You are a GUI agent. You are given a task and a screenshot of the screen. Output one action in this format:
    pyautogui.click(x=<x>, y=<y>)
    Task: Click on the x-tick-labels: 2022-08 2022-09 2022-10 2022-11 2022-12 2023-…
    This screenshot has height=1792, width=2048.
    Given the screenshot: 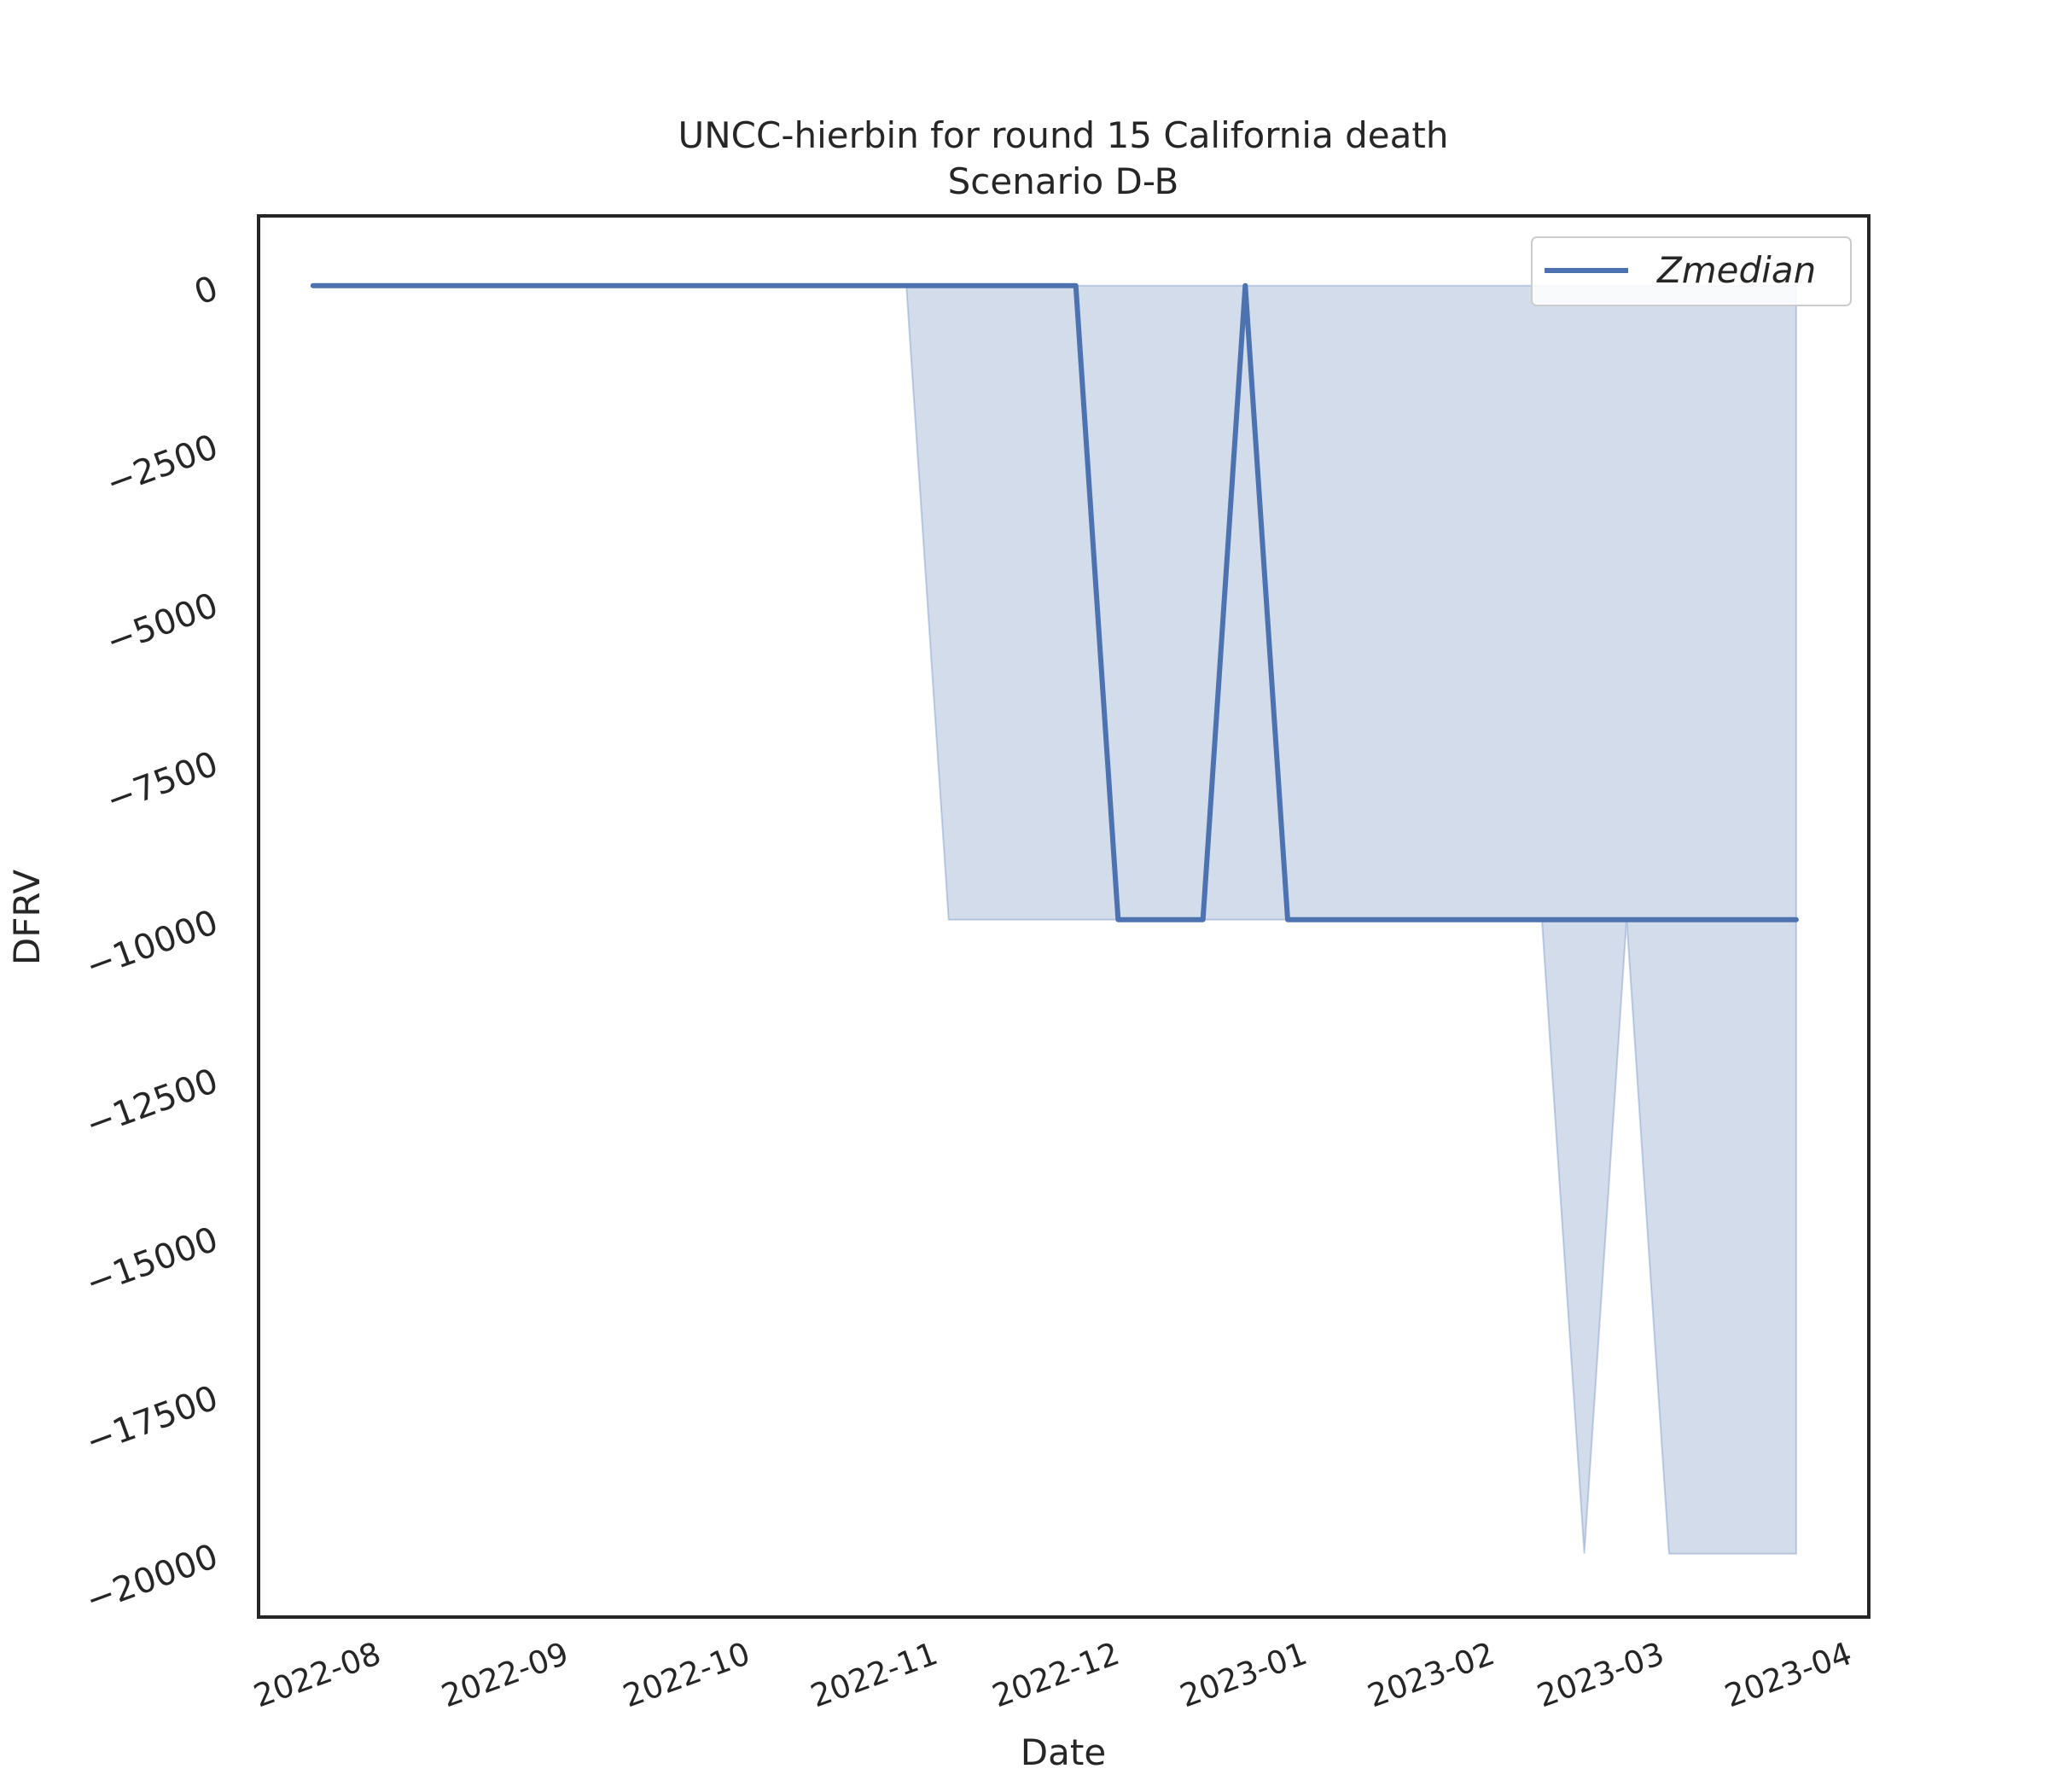 What is the action you would take?
    pyautogui.click(x=1053, y=1674)
    